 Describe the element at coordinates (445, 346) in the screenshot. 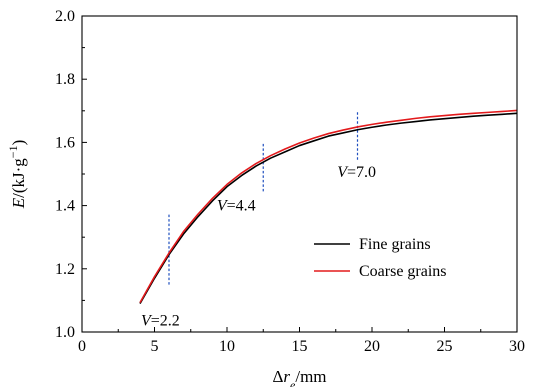

I see `x-tick-label: 25` at that location.